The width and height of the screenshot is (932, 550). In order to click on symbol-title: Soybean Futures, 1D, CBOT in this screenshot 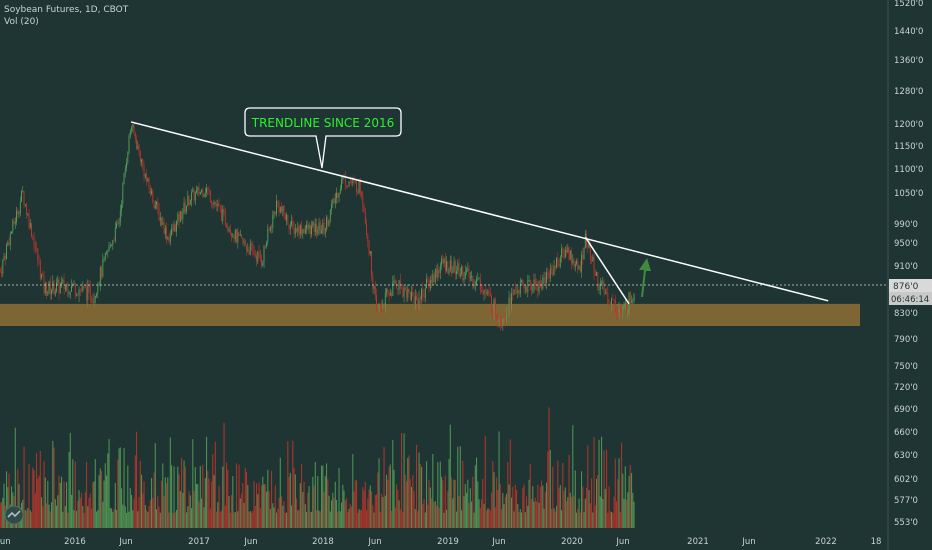, I will do `click(66, 10)`.